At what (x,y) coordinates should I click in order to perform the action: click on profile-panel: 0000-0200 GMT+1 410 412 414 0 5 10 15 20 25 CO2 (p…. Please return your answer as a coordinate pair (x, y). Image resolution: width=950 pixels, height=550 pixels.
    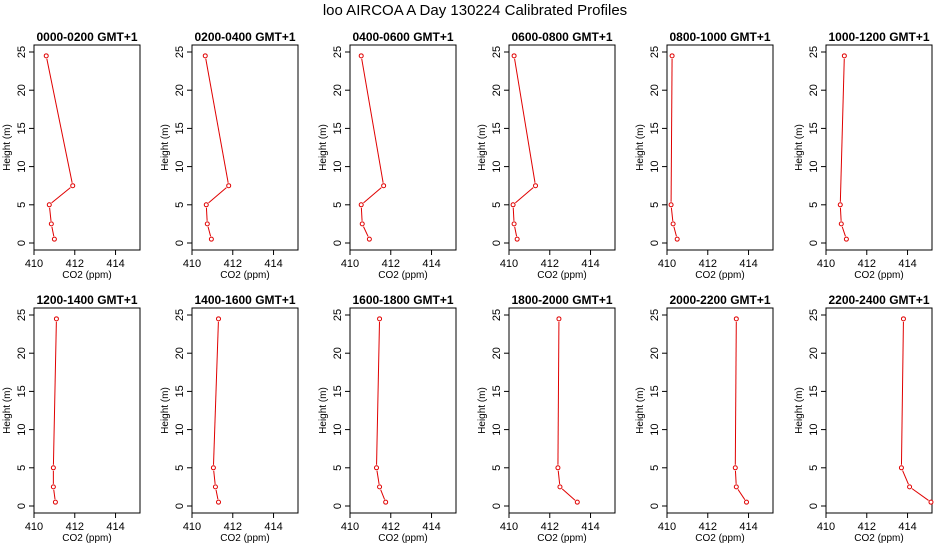
    Looking at the image, I should click on (71, 155).